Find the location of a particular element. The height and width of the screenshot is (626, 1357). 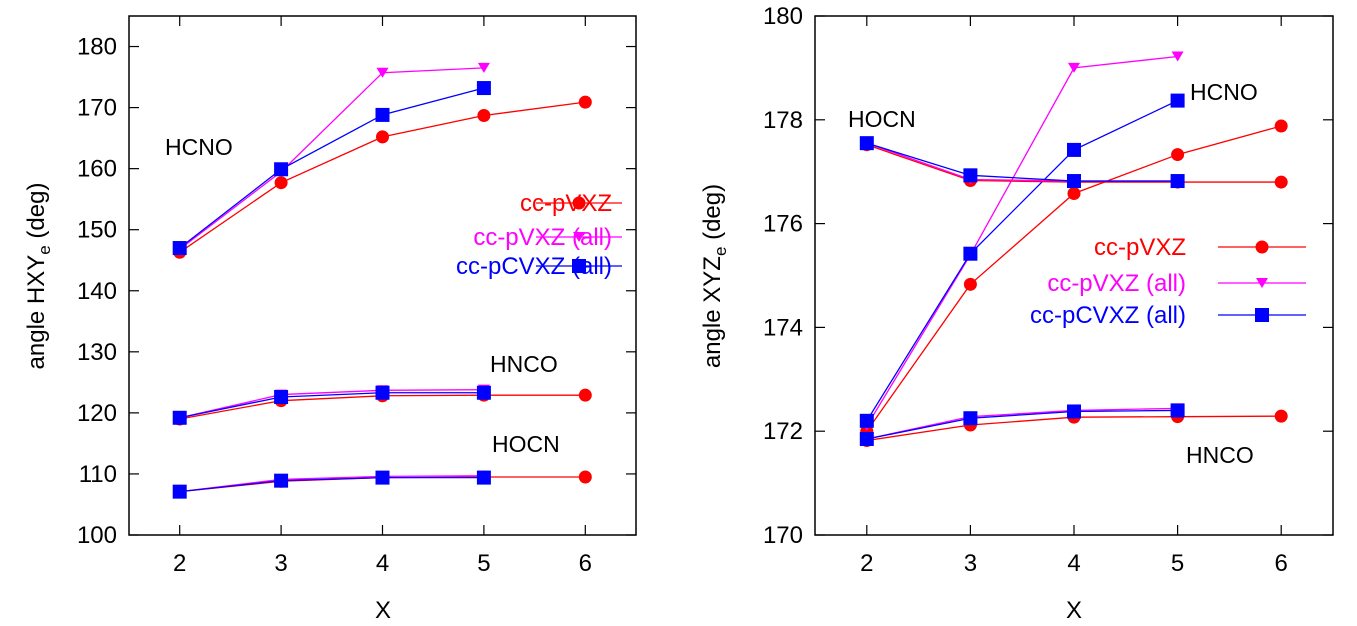

series-group-hcno is located at coordinates (382, 160).